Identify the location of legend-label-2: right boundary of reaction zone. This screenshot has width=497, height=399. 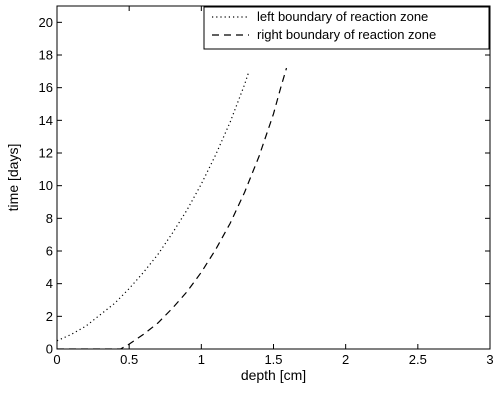
(346, 34).